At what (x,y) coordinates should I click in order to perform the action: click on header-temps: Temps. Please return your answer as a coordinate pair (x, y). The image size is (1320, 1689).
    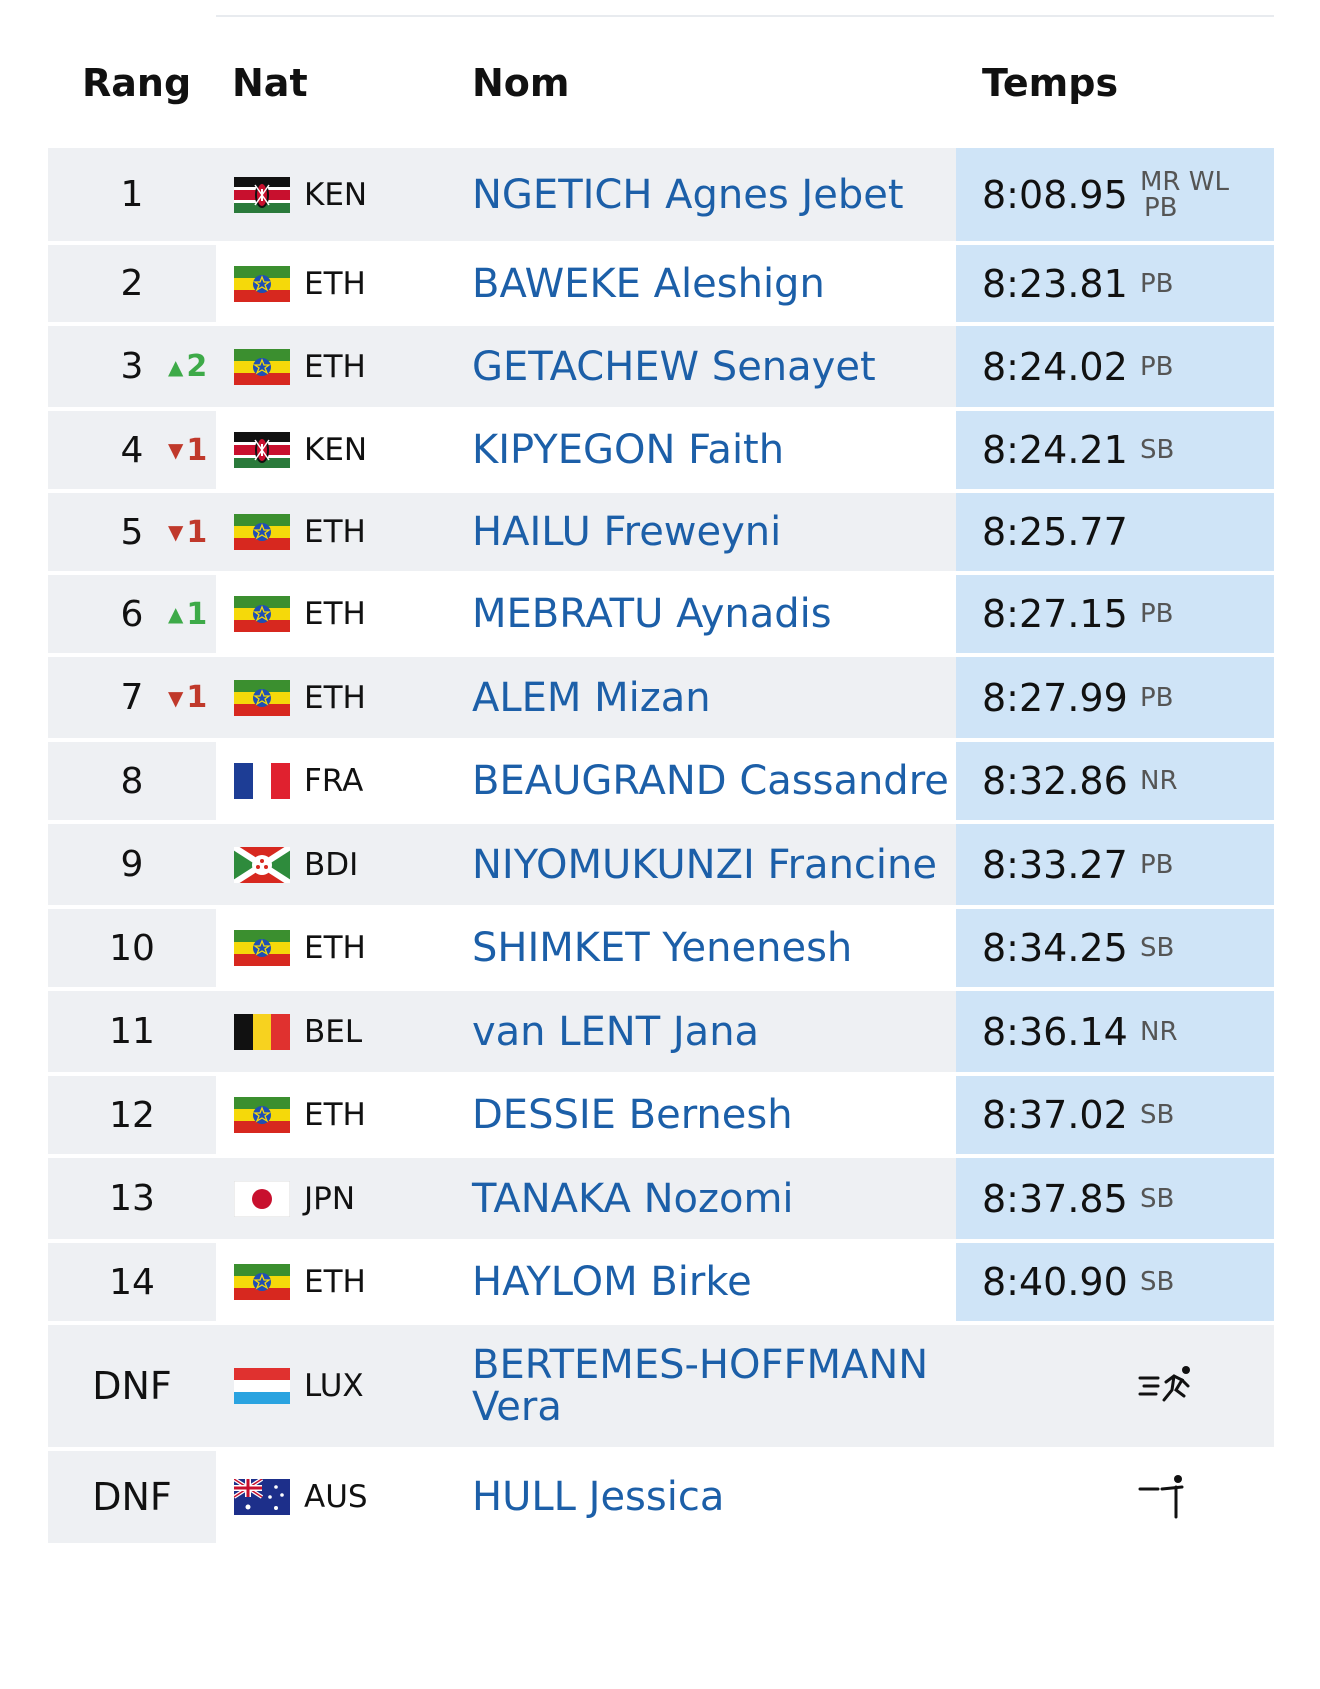
    Looking at the image, I should click on (1050, 83).